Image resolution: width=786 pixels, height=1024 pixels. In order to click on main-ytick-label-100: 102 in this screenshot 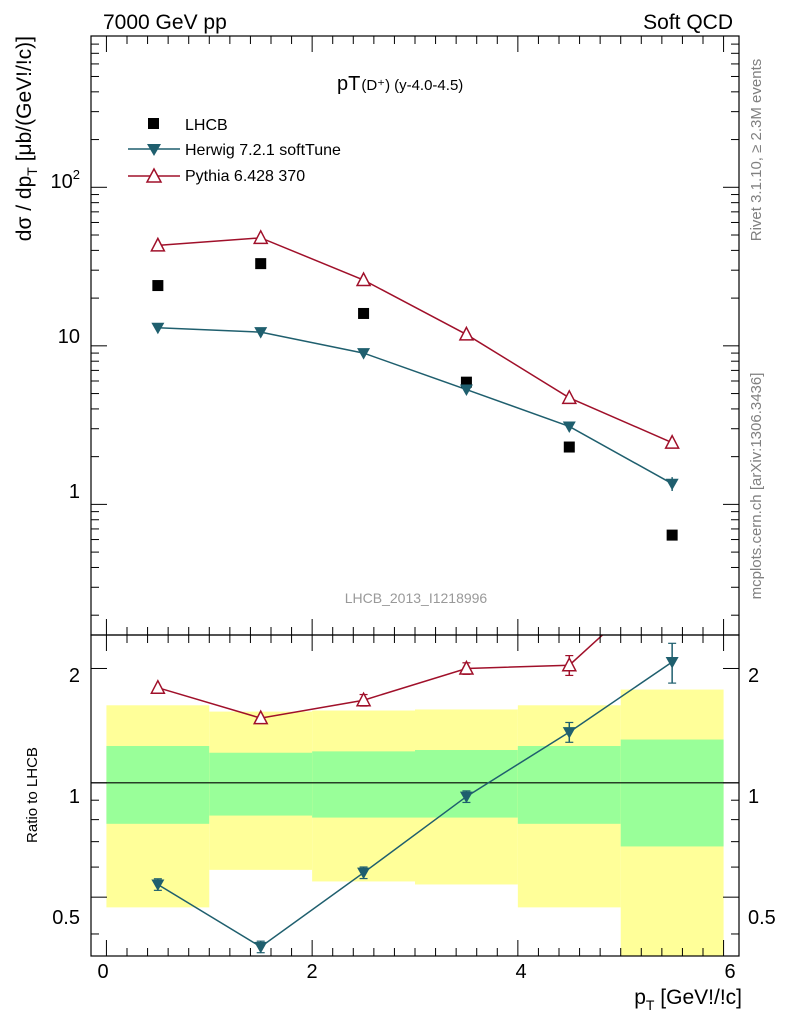, I will do `click(65, 180)`.